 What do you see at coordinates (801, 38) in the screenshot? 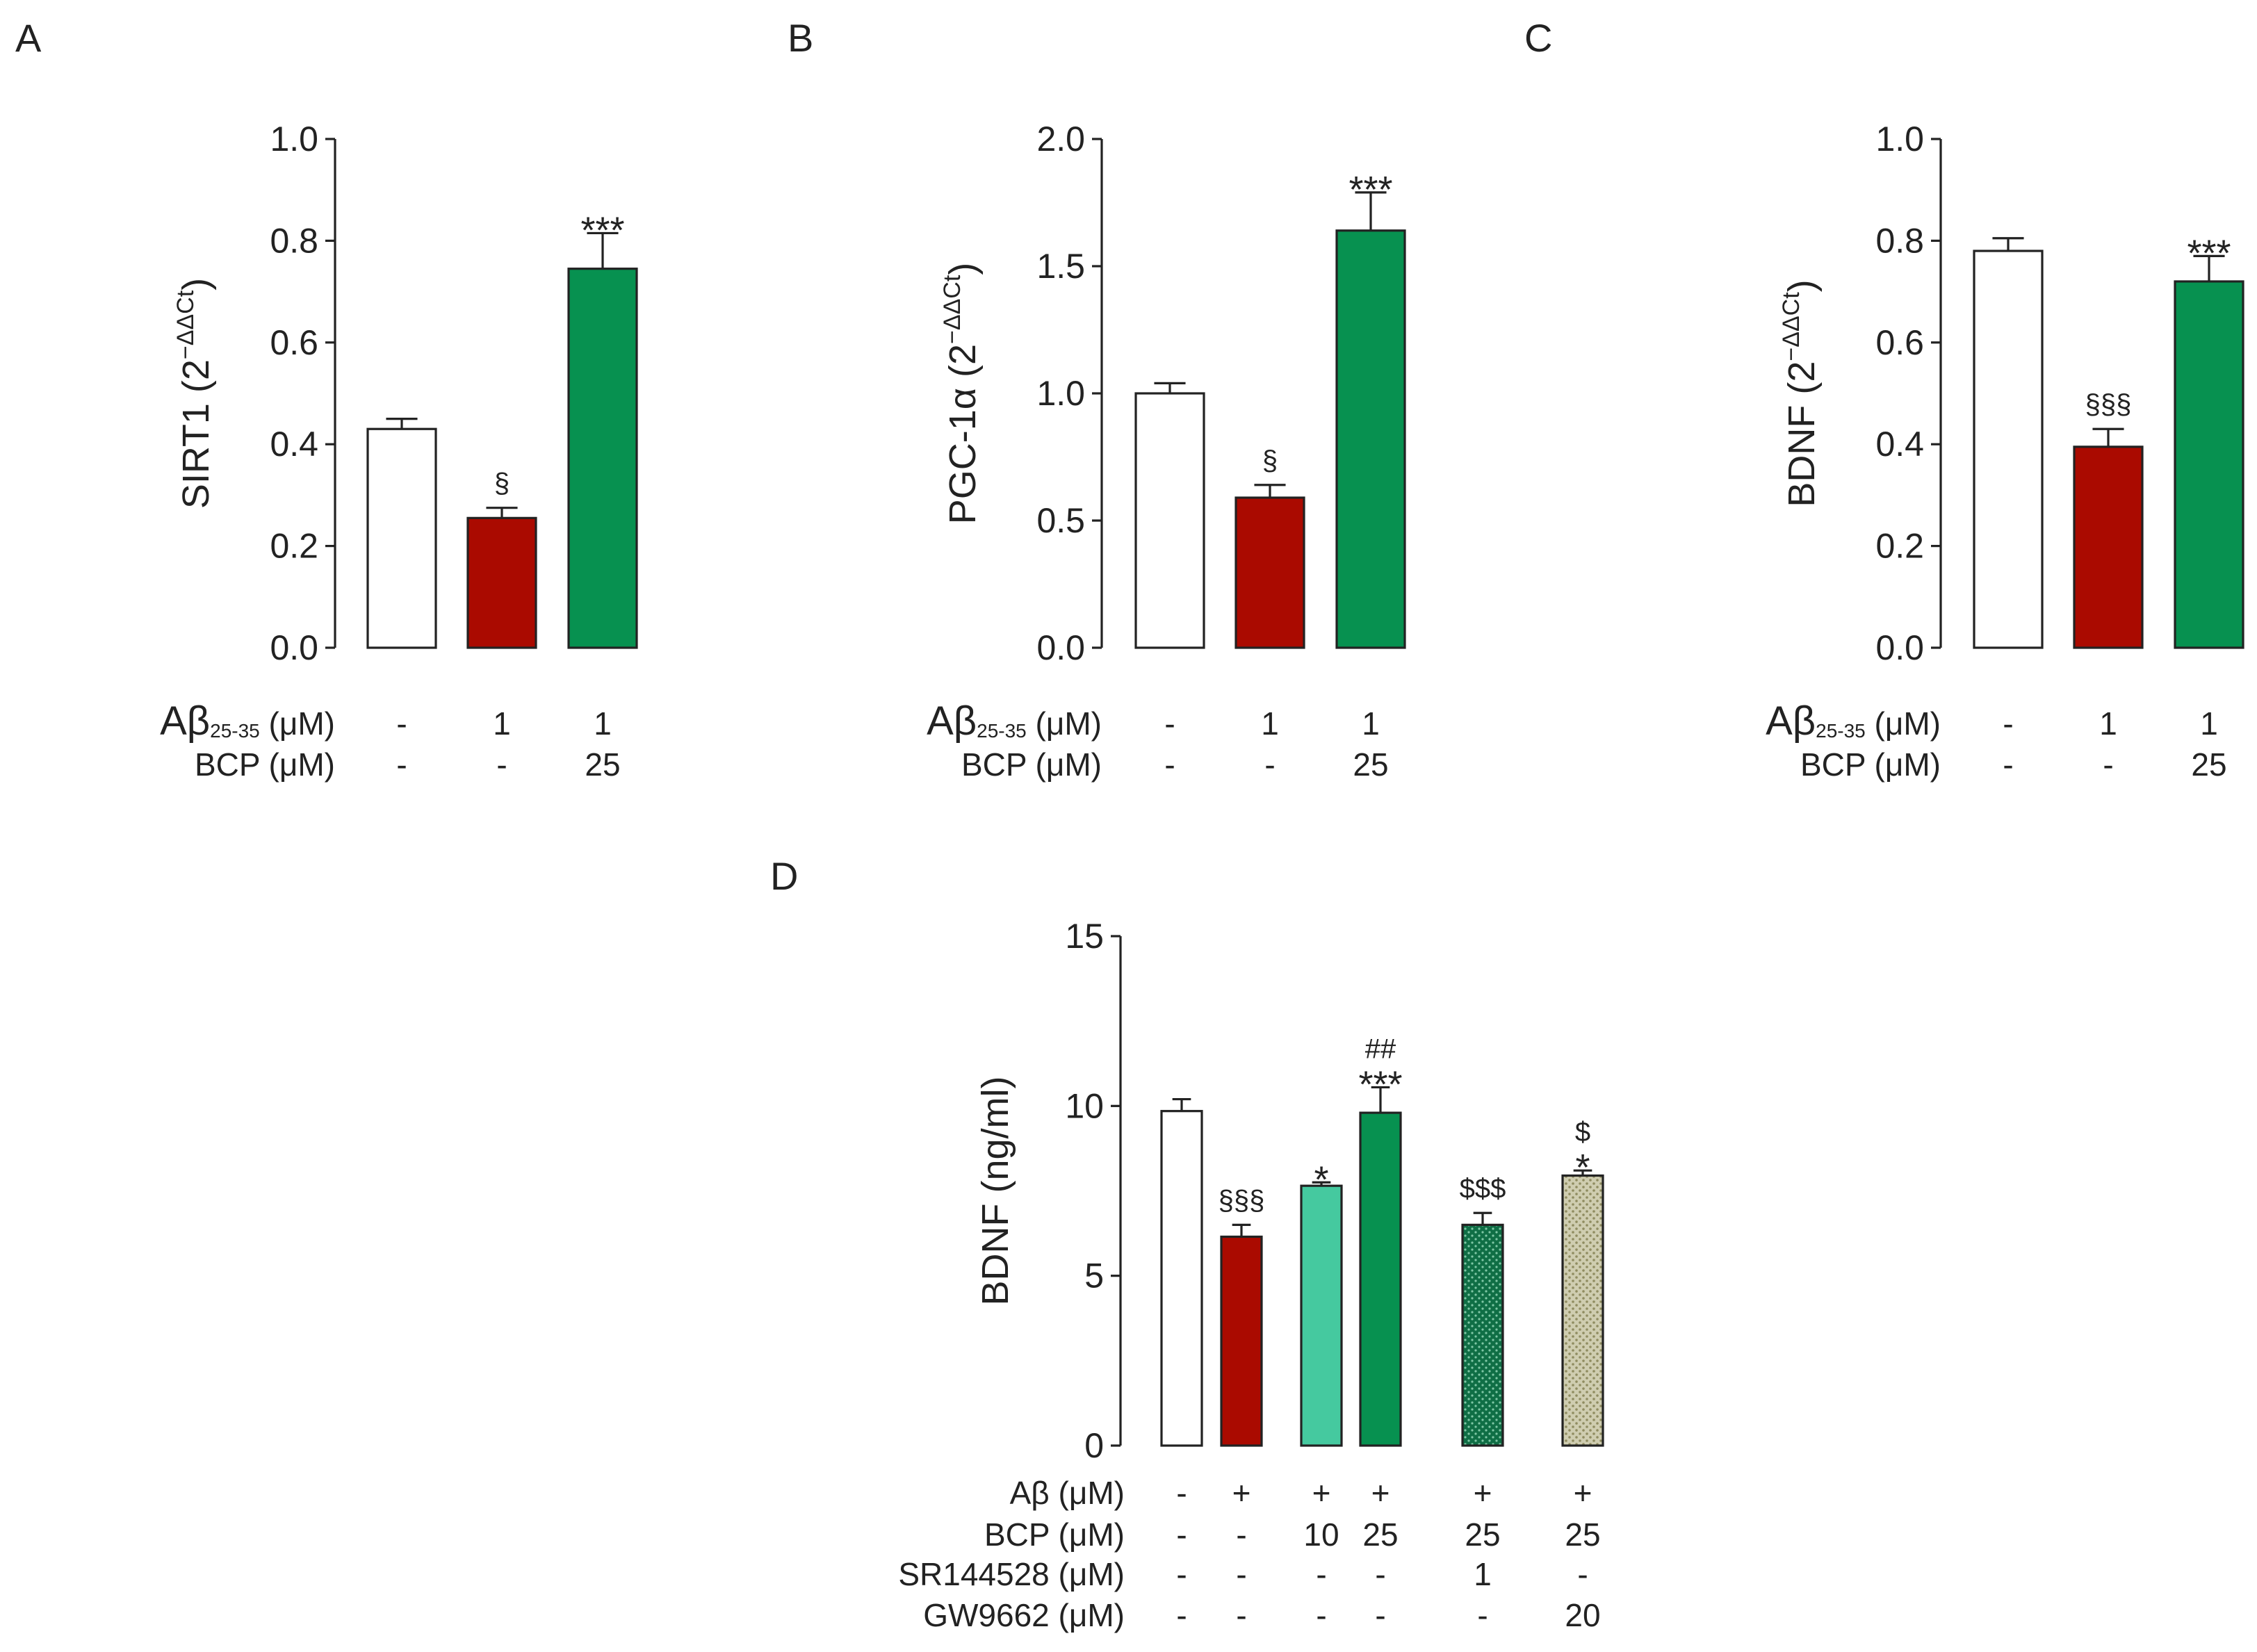
I see `panel-letter: B` at bounding box center [801, 38].